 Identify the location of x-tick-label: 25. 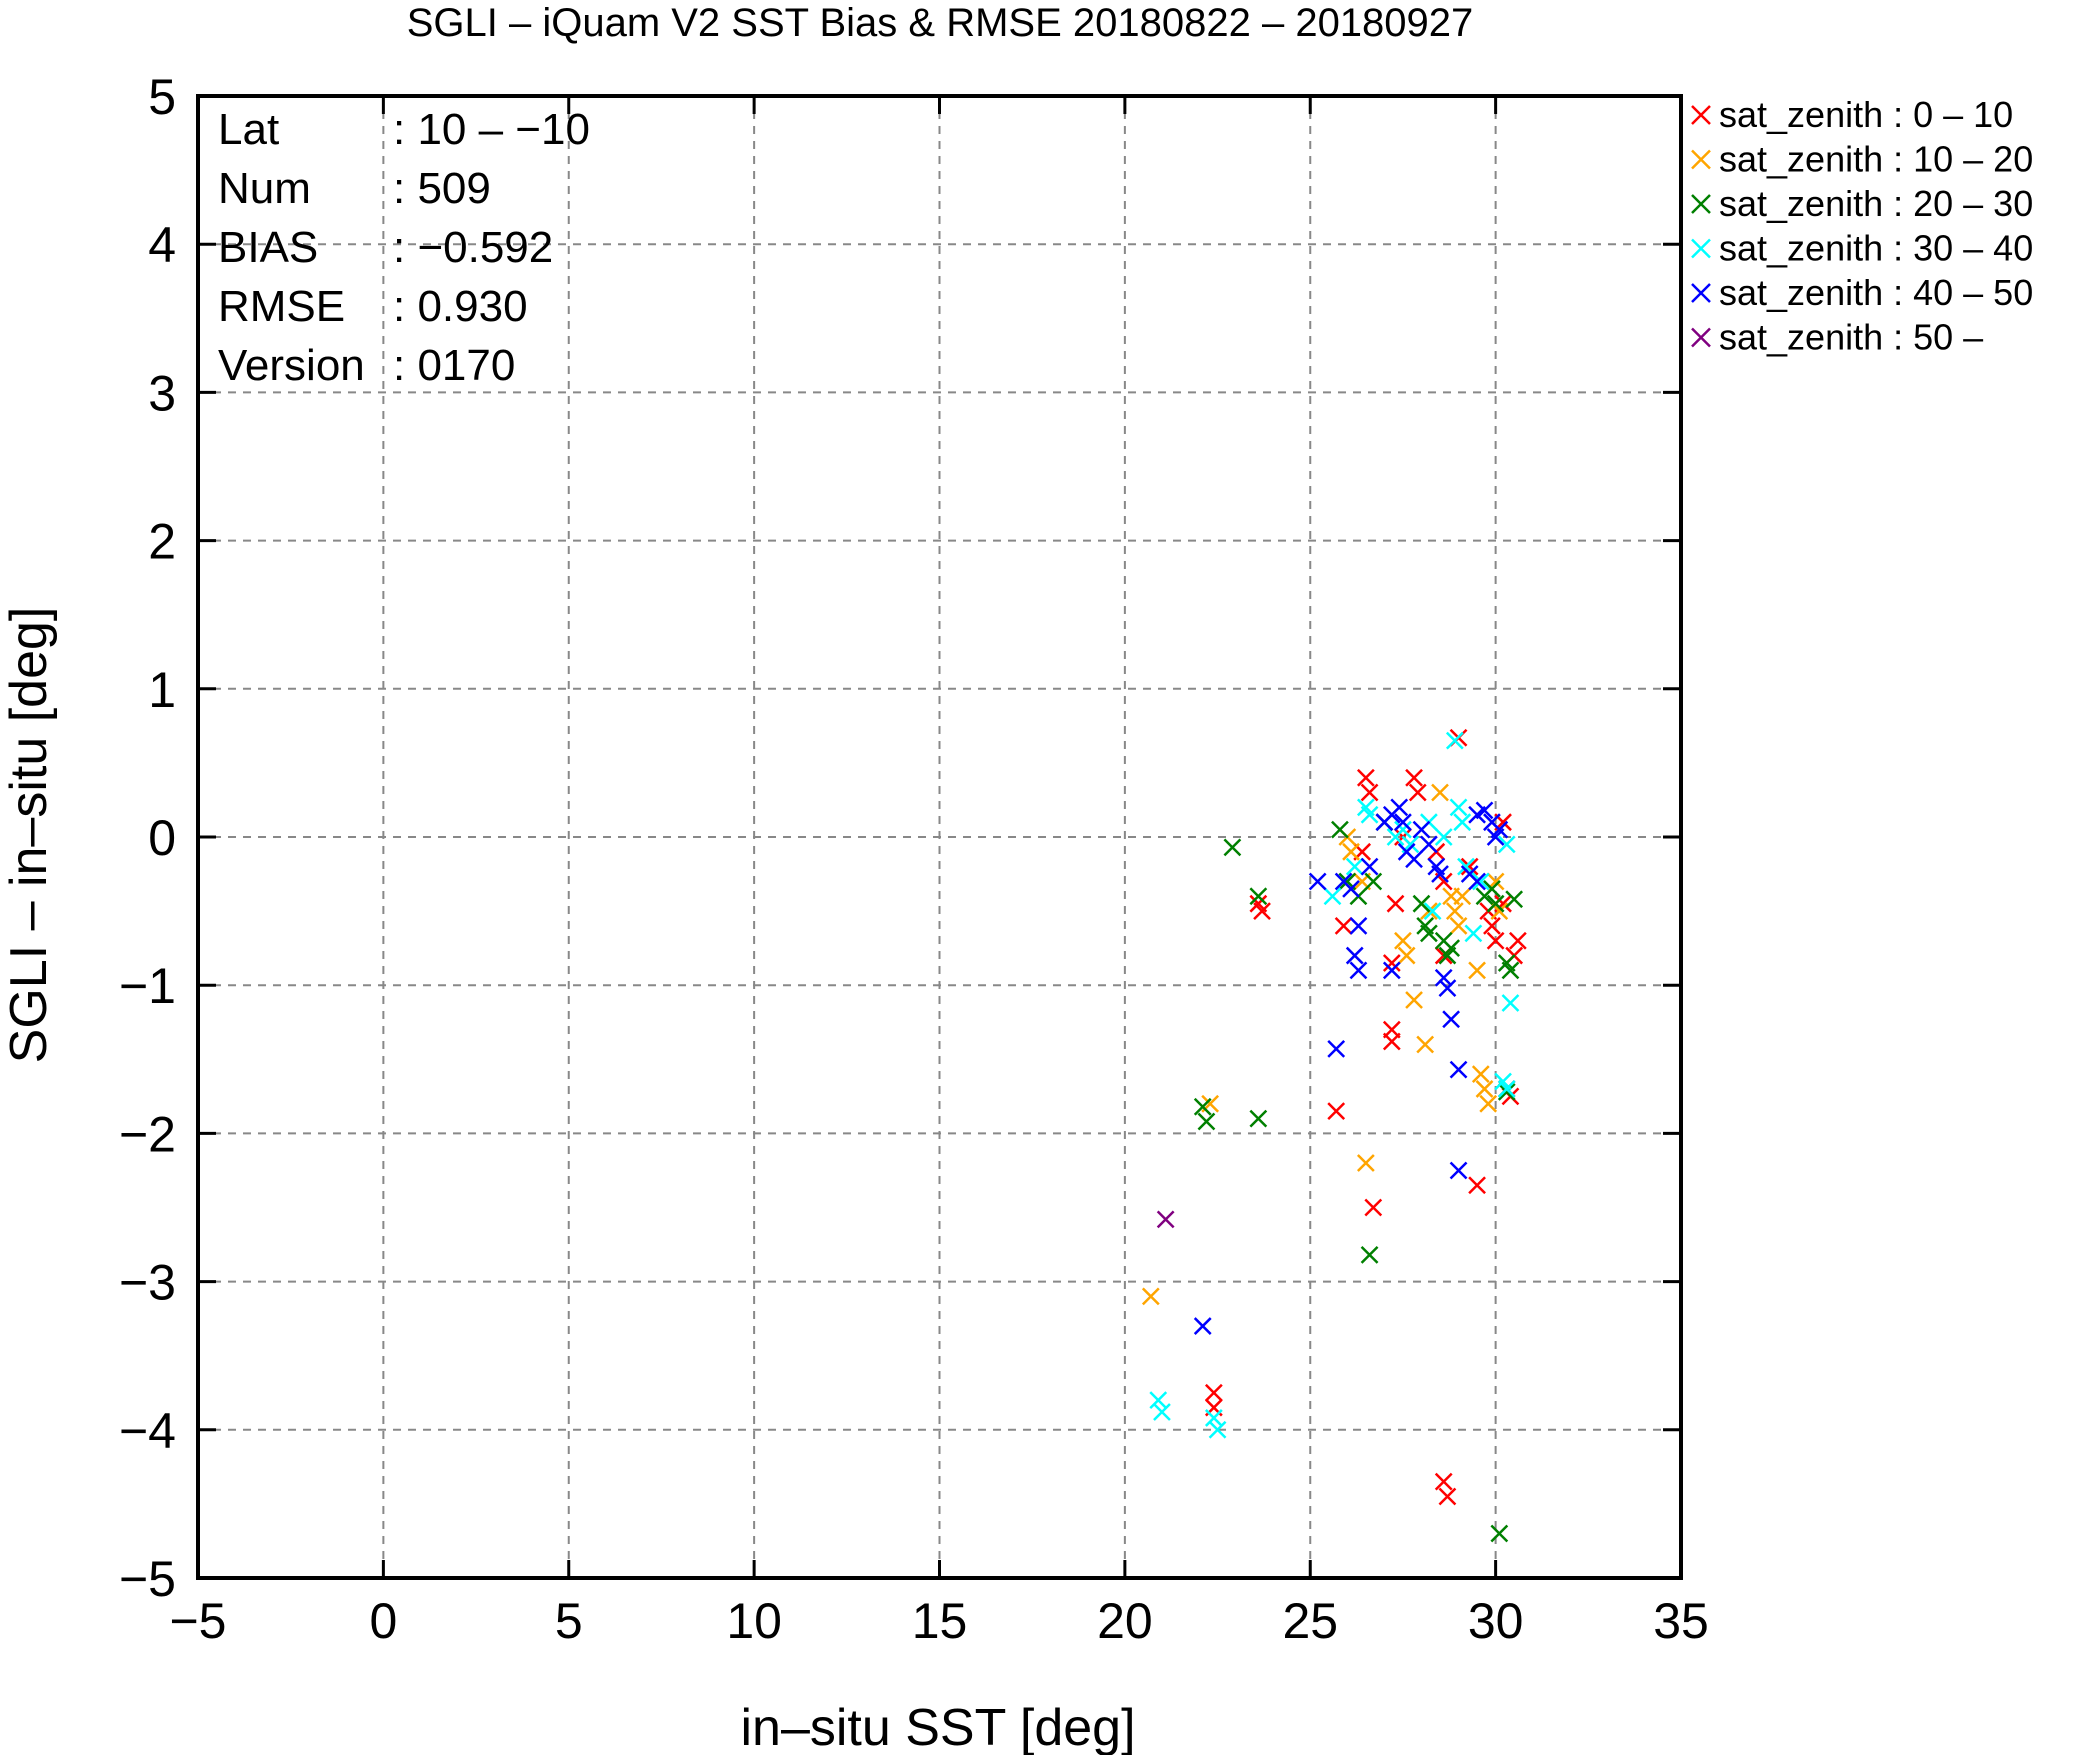
(1310, 1621).